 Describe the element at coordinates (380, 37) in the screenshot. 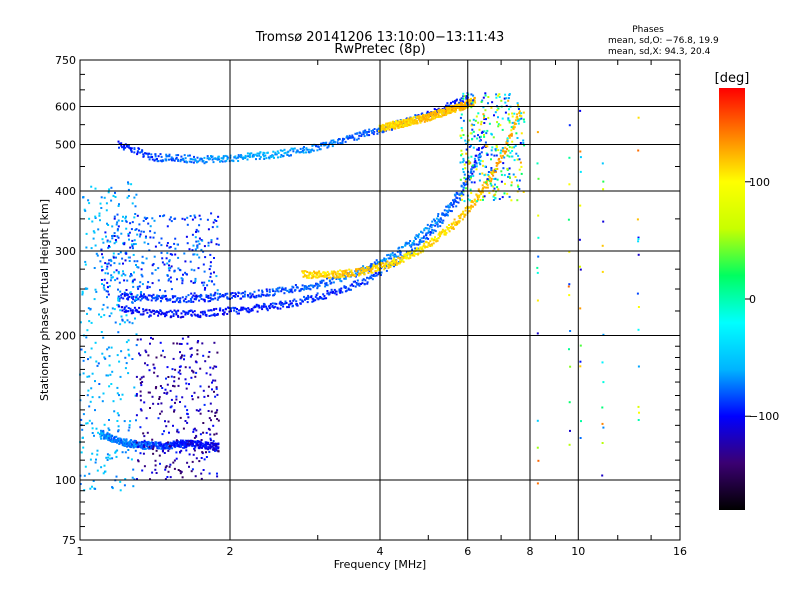

I see `chart-title: Tromsø 20141206 13:10:00−13:11:43` at that location.